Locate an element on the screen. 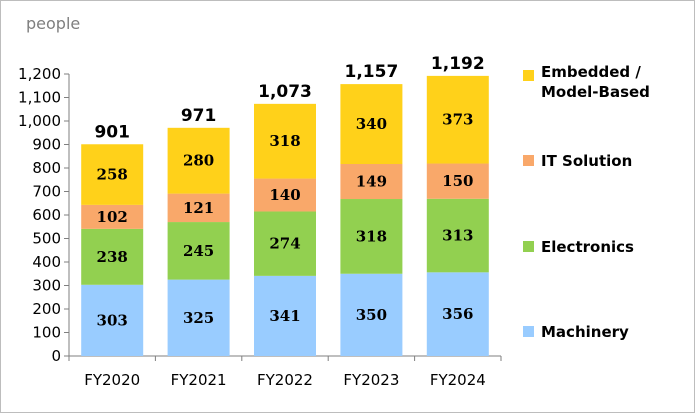 This screenshot has height=413, width=695. x-tick-label: FY2023 is located at coordinates (371, 380).